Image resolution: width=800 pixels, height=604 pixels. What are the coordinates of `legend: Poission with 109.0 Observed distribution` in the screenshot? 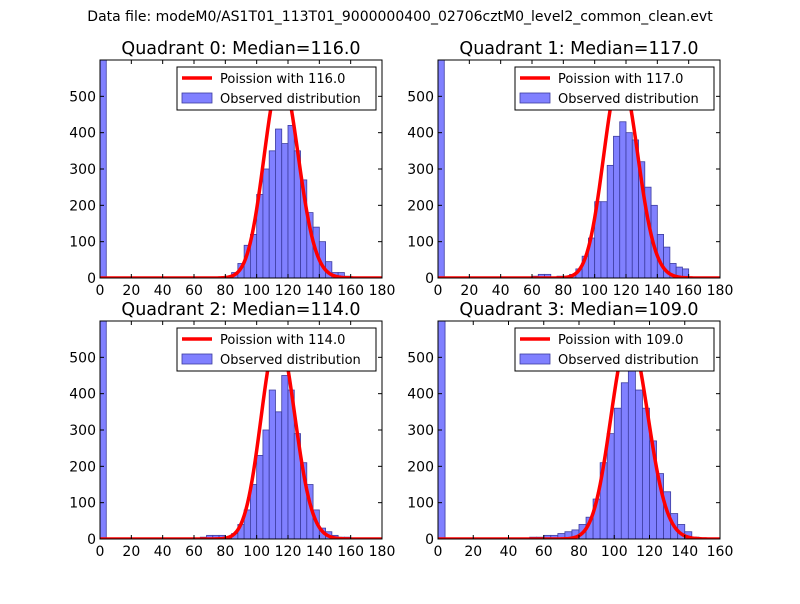 It's located at (614, 349).